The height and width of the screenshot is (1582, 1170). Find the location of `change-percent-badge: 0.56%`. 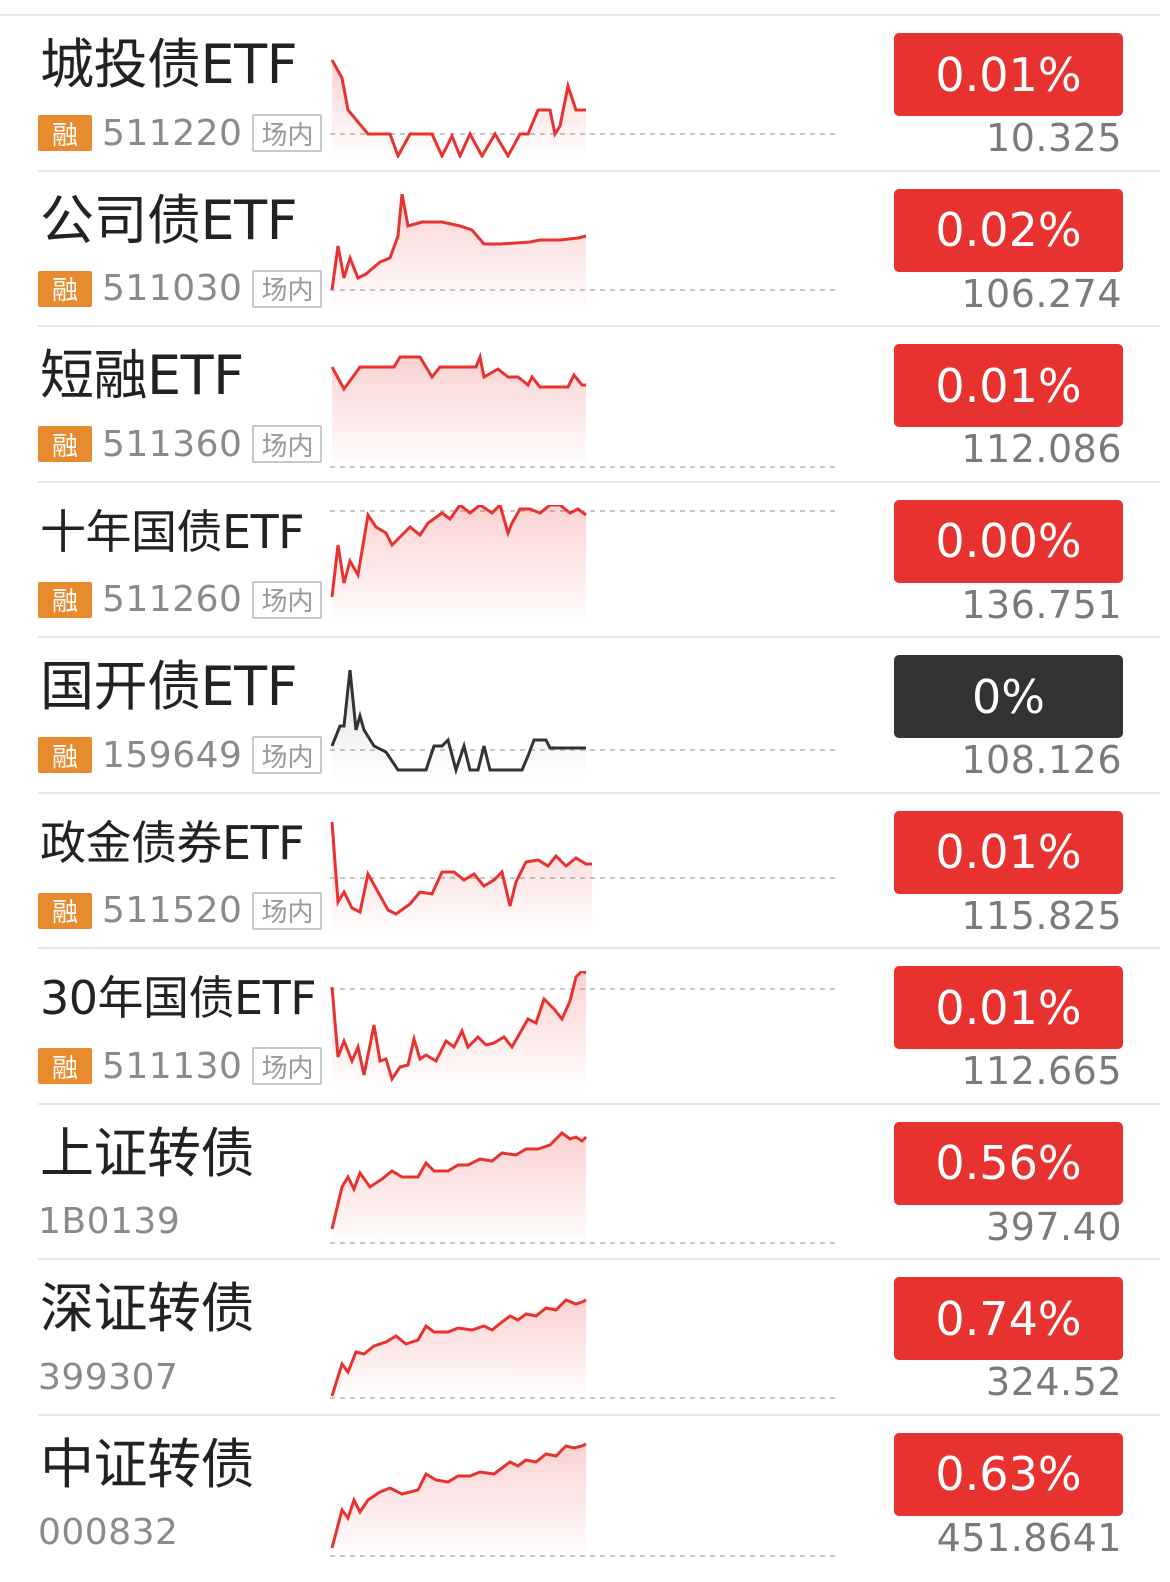

change-percent-badge: 0.56% is located at coordinates (1008, 1163).